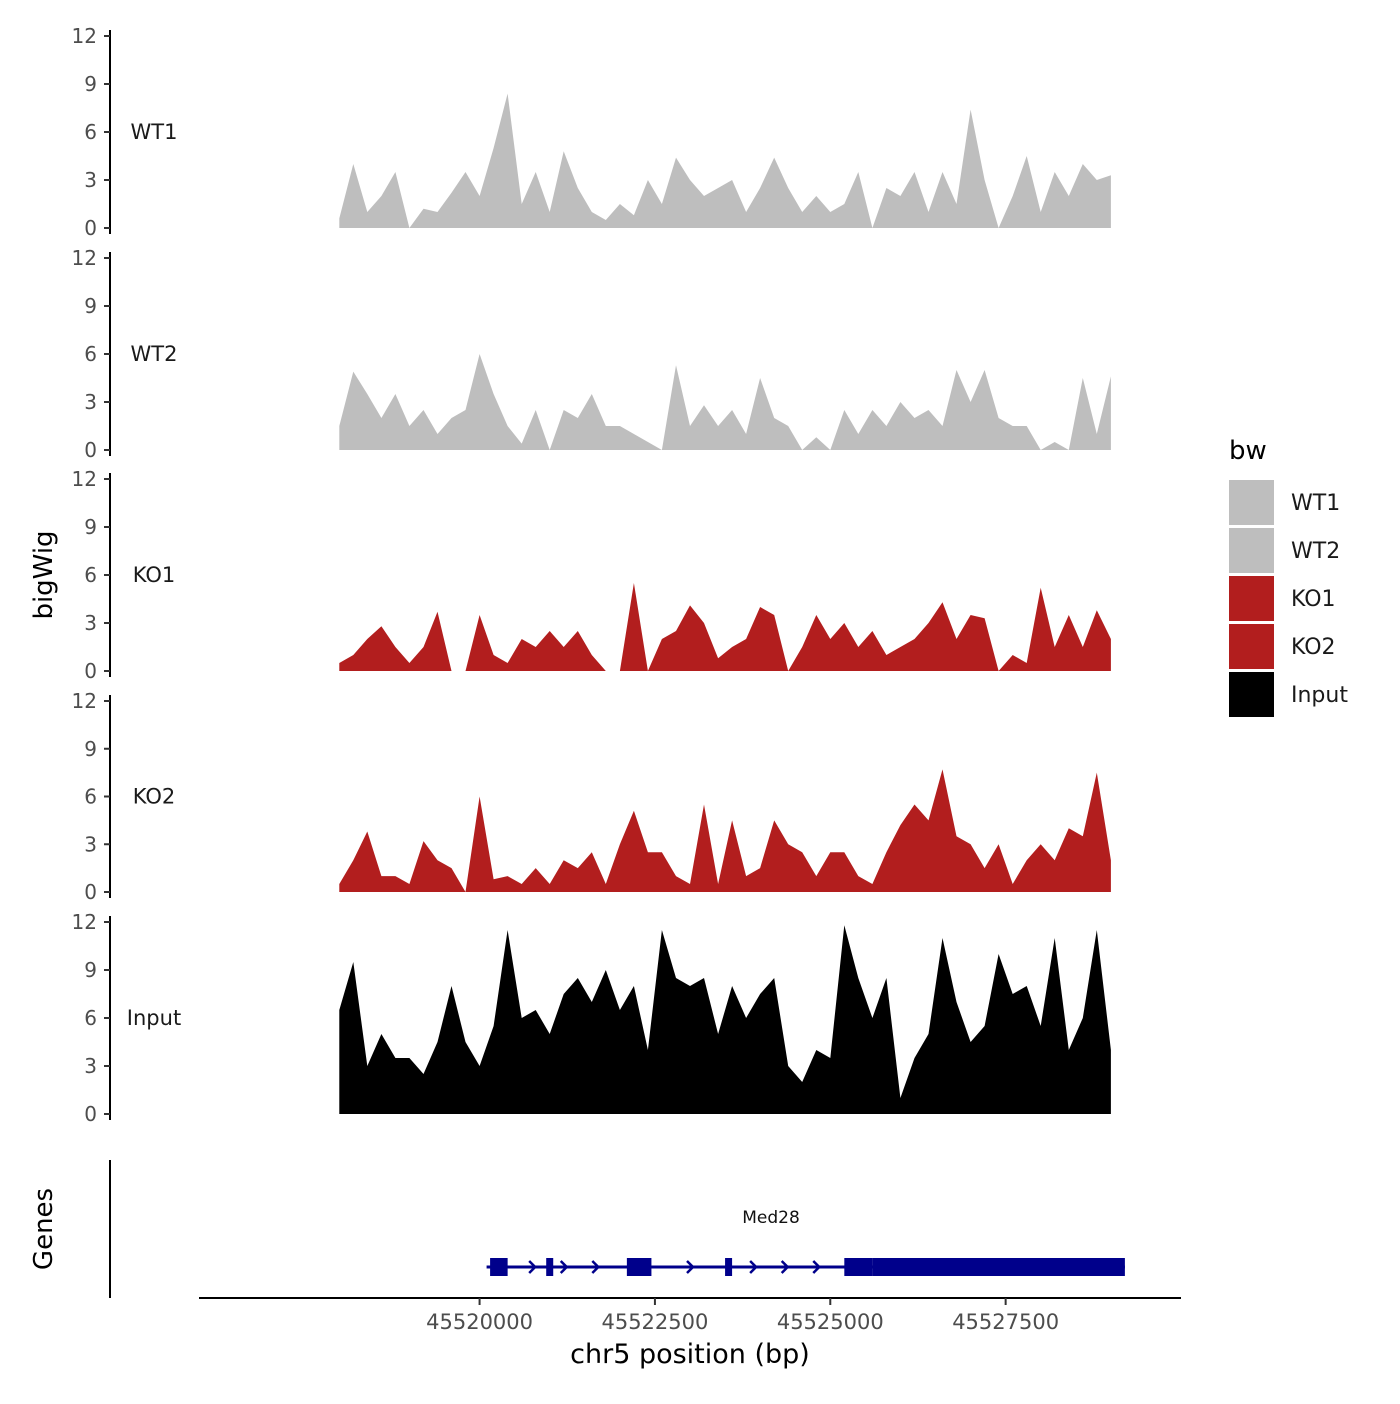  I want to click on legend-label: KO2, so click(1313, 647).